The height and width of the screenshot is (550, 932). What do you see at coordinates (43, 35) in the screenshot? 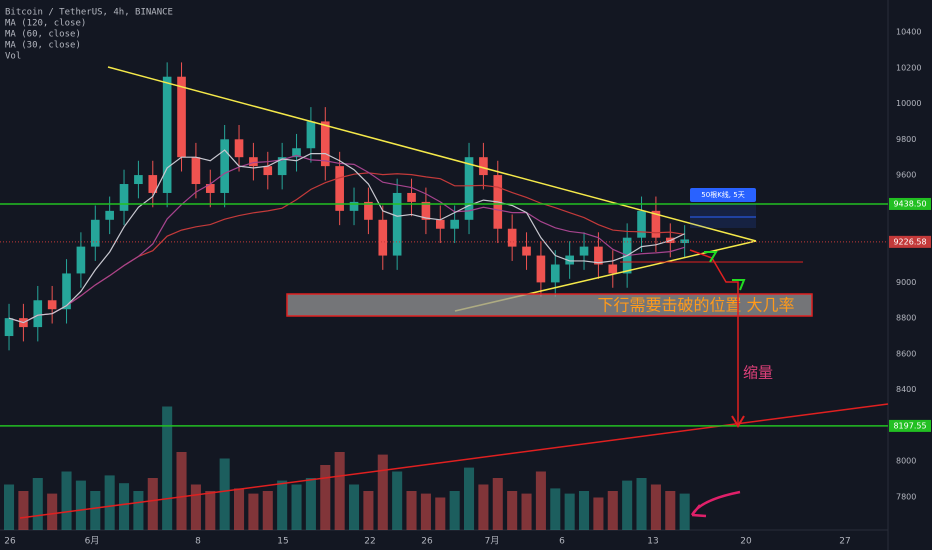
I see `indicator: MA (60, close)` at bounding box center [43, 35].